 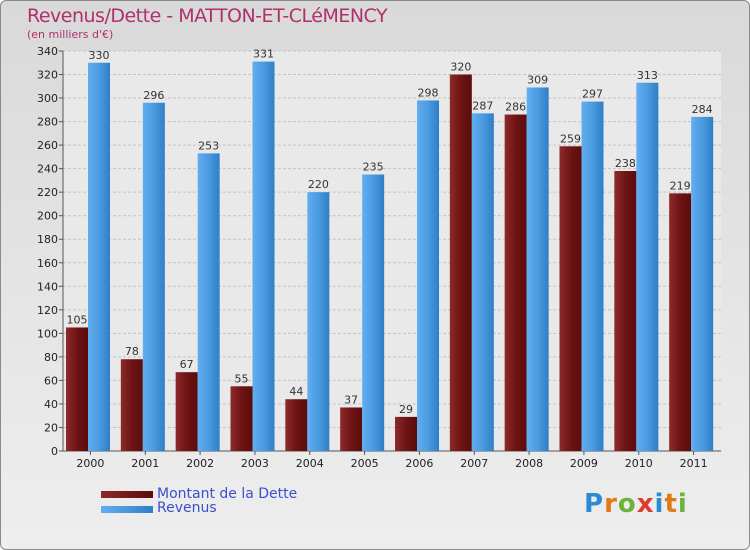 I want to click on bar-revenue-2009, so click(x=592, y=276).